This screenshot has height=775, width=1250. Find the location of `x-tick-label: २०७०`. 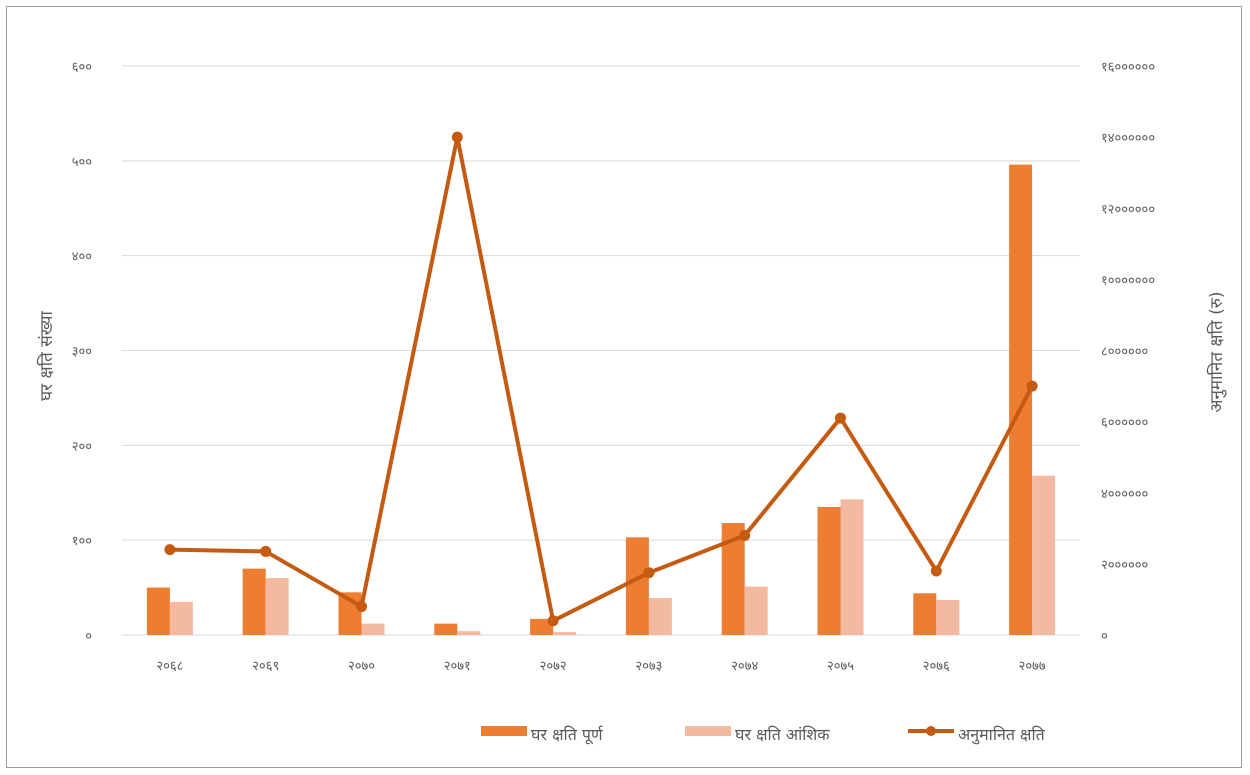

x-tick-label: २०७० is located at coordinates (361, 666).